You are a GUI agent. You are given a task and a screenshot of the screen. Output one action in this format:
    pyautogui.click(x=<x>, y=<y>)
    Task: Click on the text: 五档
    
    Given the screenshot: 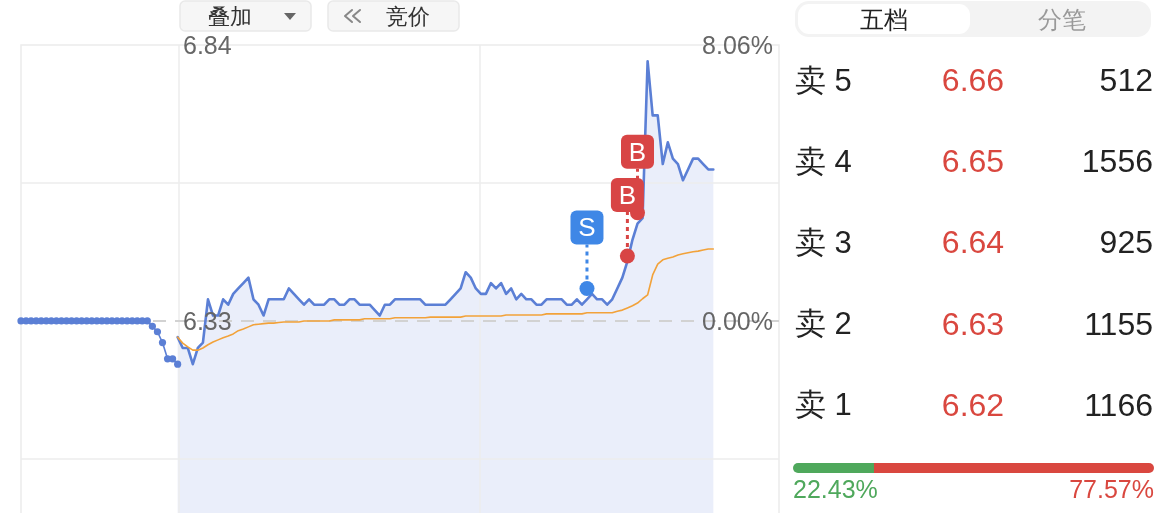 What is the action you would take?
    pyautogui.click(x=884, y=19)
    